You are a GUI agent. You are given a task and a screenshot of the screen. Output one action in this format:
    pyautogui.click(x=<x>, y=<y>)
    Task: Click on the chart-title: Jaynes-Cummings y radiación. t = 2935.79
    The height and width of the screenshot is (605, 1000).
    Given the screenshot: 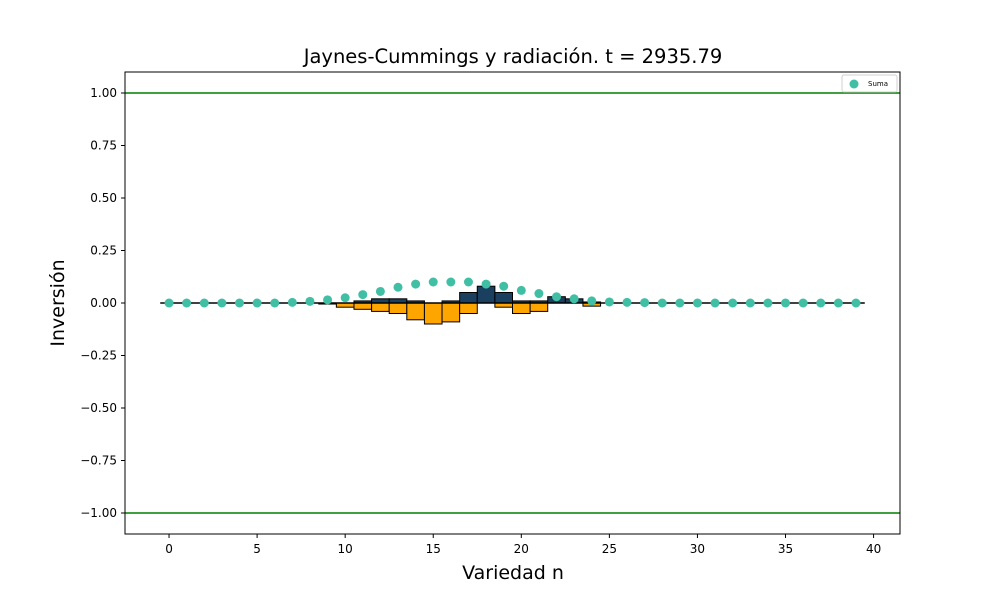 What is the action you would take?
    pyautogui.click(x=512, y=56)
    